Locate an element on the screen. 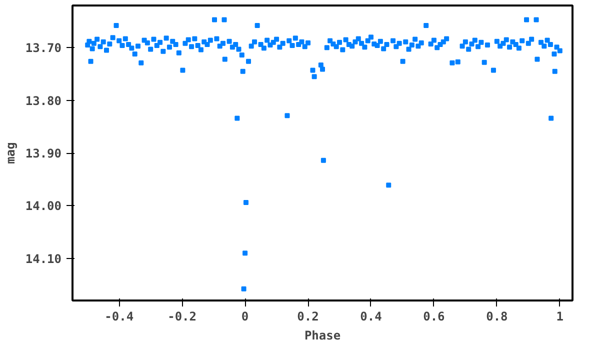  x-axis-title: Phase is located at coordinates (322, 335).